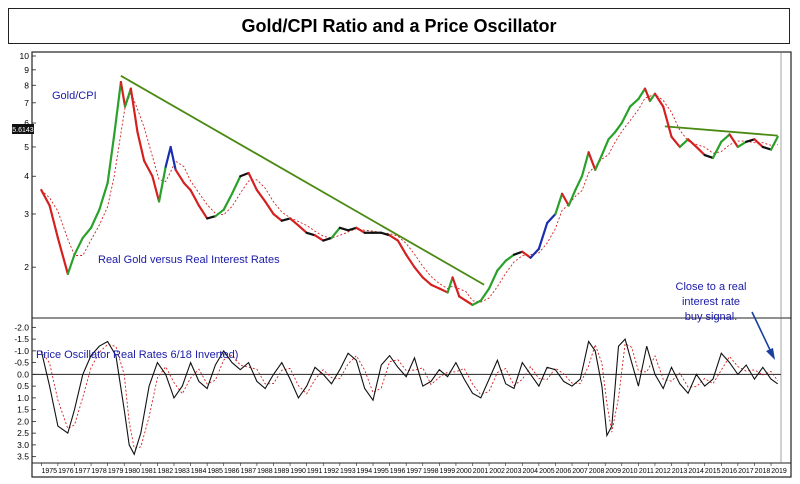 This screenshot has height=484, width=800. I want to click on x-tick-label: 1992, so click(331, 471).